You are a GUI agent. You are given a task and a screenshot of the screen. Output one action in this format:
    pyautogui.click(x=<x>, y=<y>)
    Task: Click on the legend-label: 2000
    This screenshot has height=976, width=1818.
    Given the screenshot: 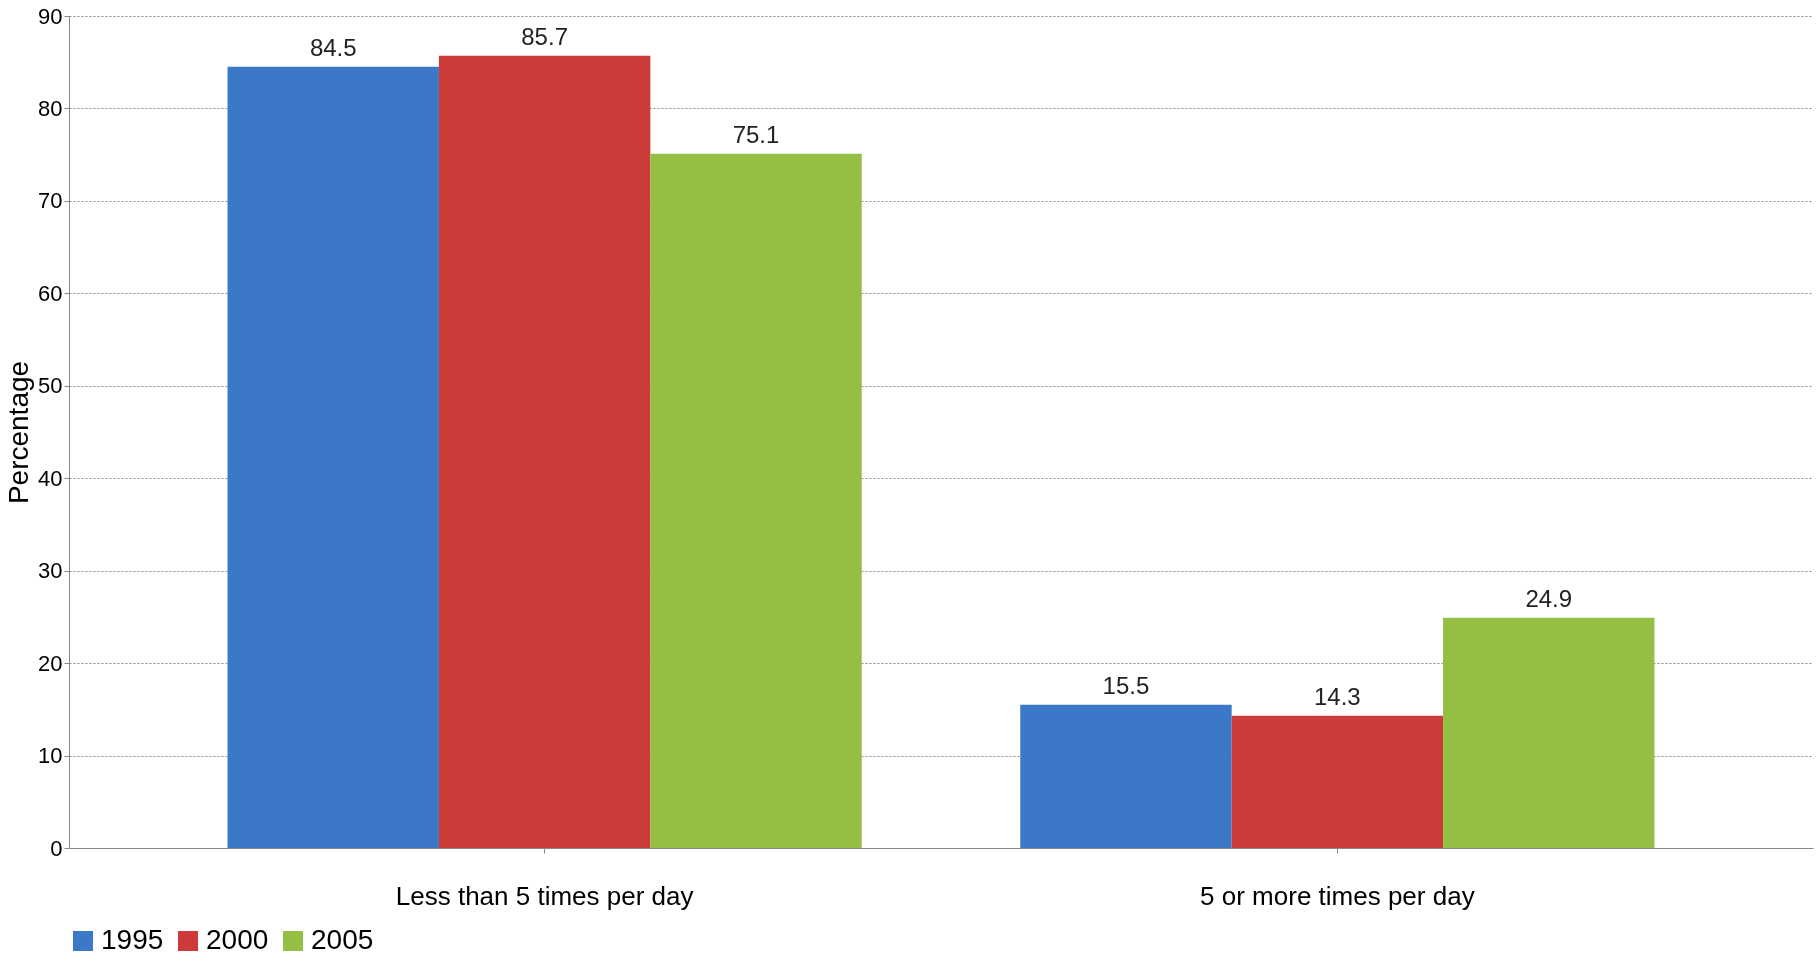 What is the action you would take?
    pyautogui.click(x=237, y=939)
    